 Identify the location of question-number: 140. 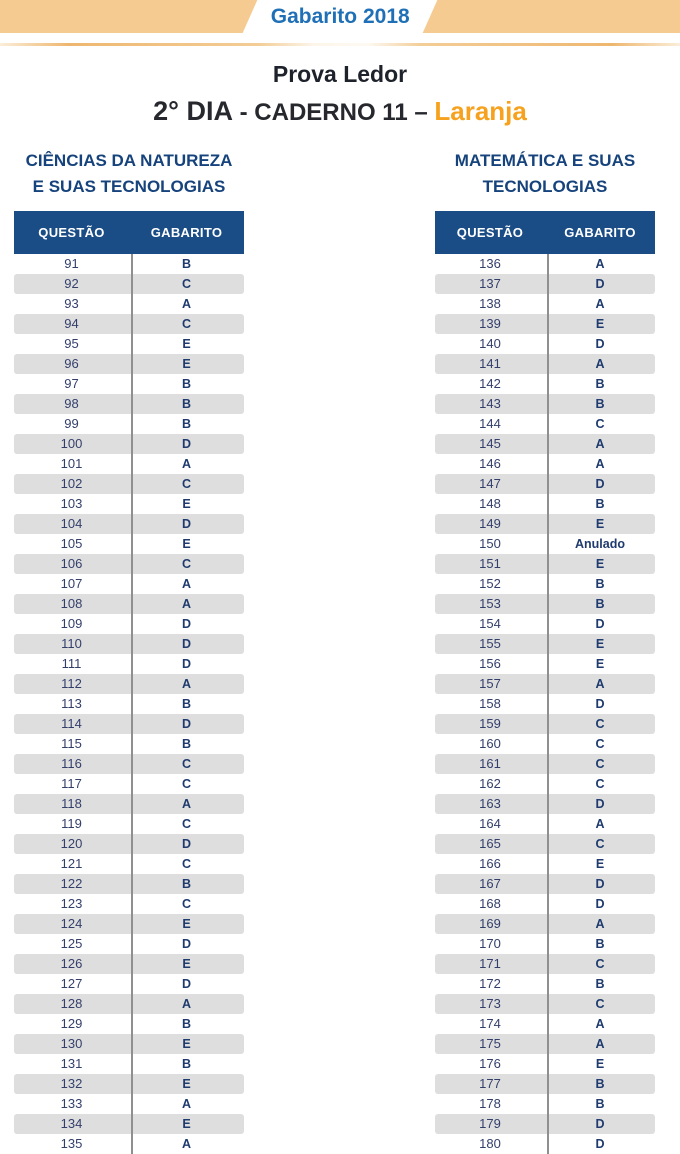
(490, 343).